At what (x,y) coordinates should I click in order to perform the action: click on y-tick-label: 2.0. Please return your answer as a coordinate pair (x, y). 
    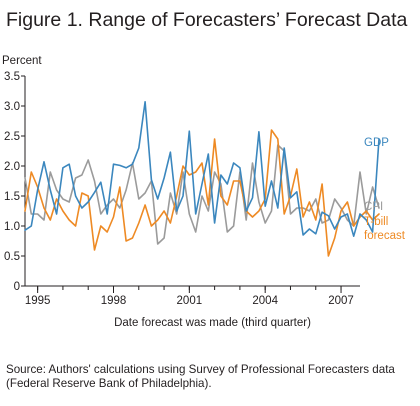
    Looking at the image, I should click on (12, 167).